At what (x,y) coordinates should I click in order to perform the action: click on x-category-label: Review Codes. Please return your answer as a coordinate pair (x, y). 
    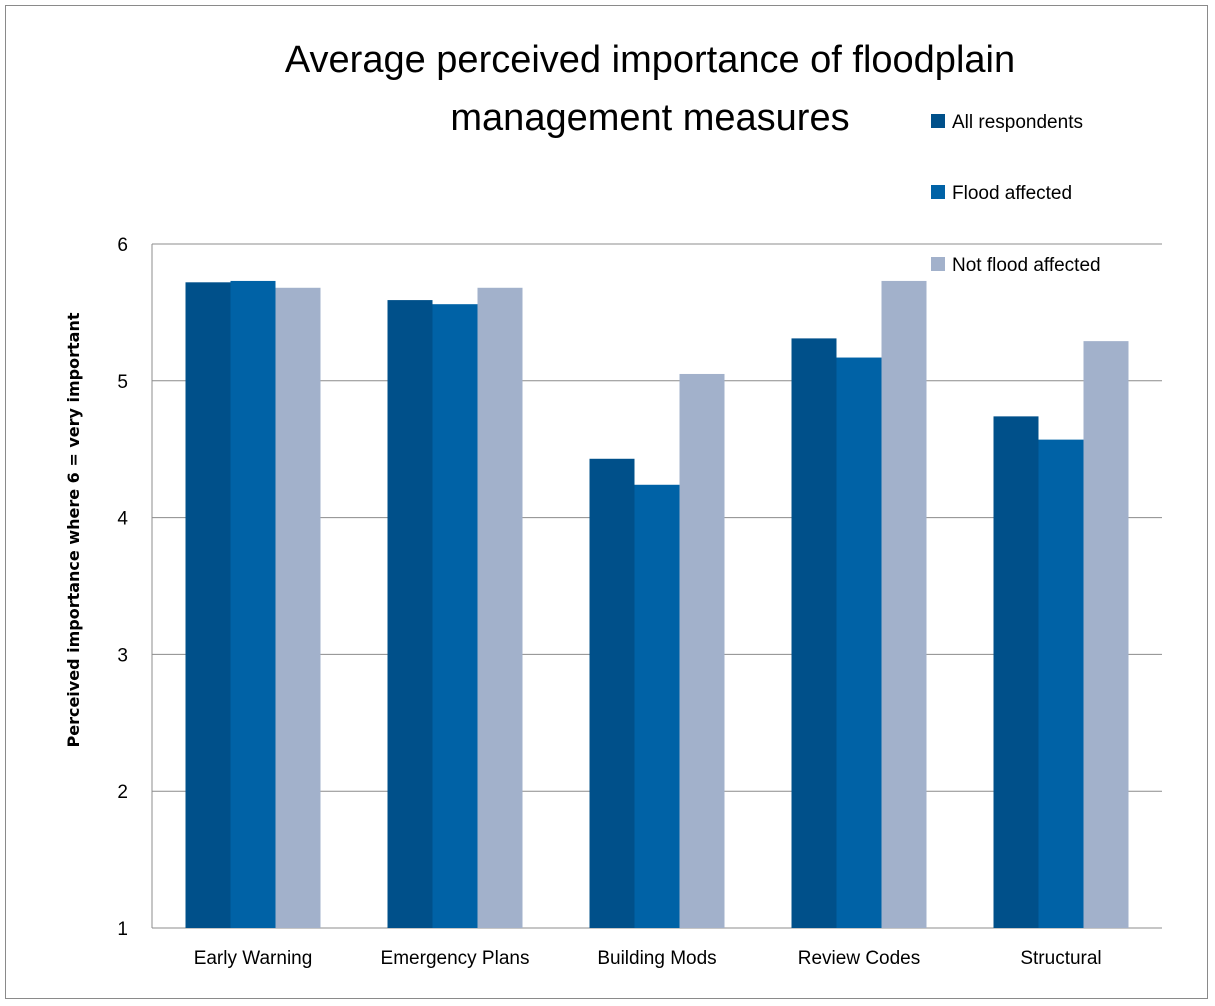
    Looking at the image, I should click on (859, 958).